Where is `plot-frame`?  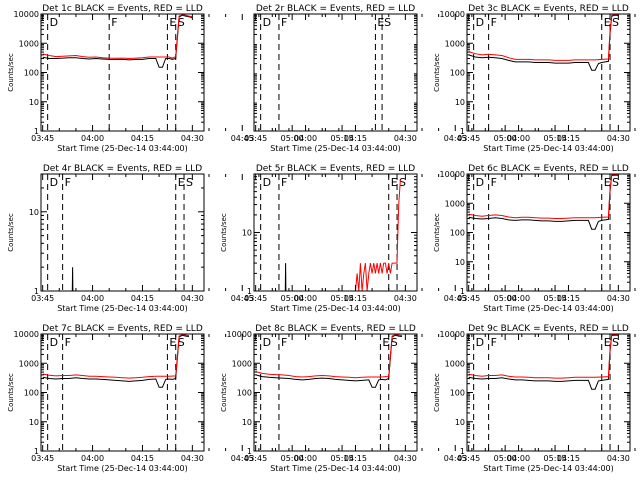
plot-frame is located at coordinates (335, 72).